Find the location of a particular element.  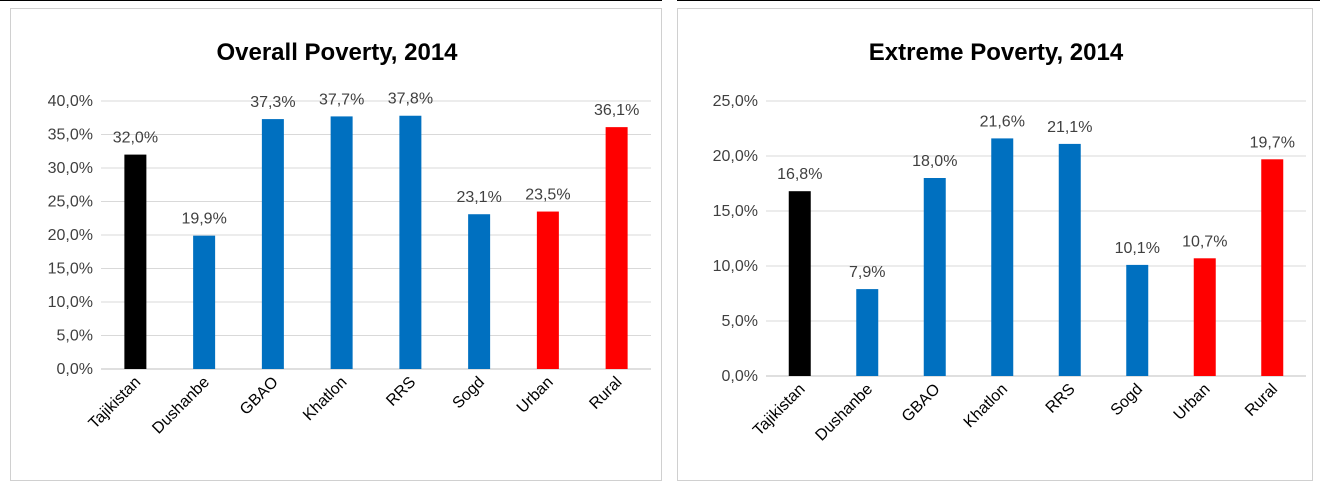

data-label: 32,0% is located at coordinates (135, 138).